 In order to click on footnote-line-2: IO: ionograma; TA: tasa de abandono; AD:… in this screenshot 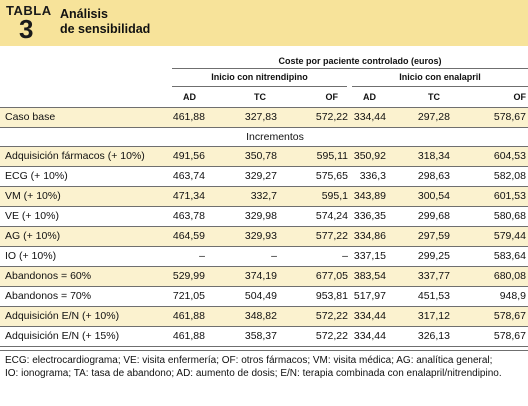, I will do `click(253, 373)`.